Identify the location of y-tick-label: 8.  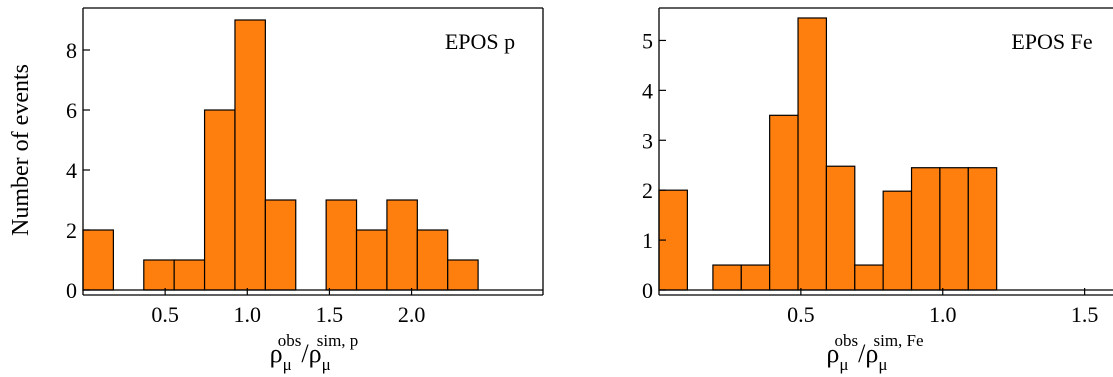
(71, 50).